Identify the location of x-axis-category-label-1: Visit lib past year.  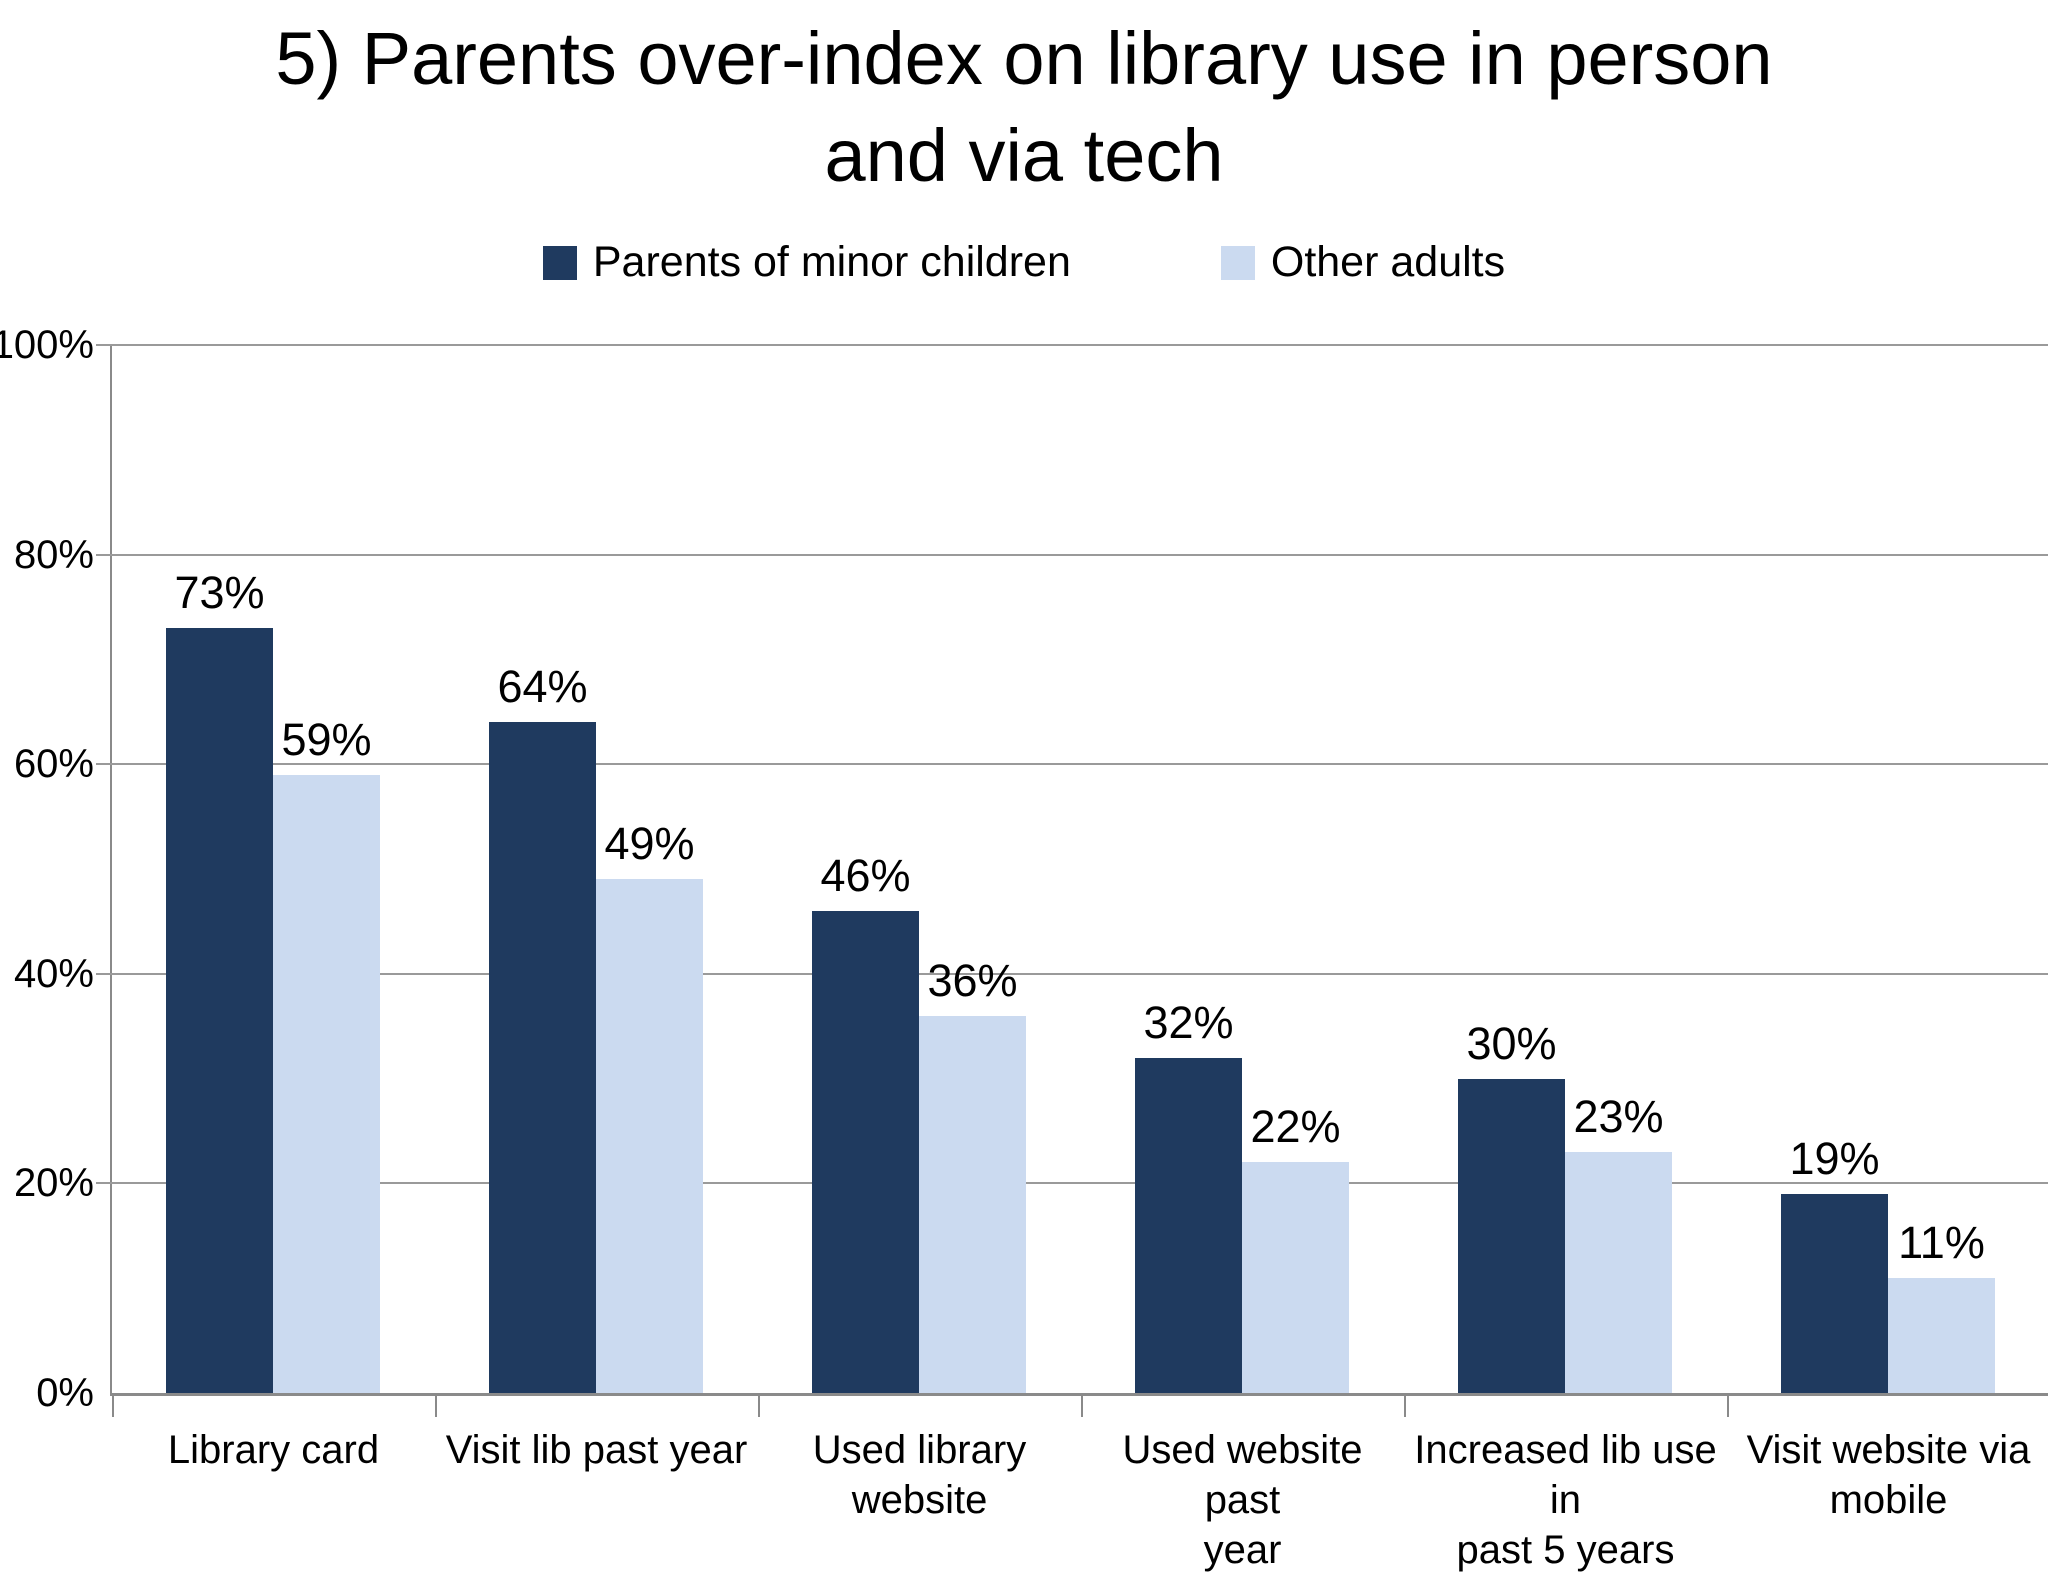
(596, 1450).